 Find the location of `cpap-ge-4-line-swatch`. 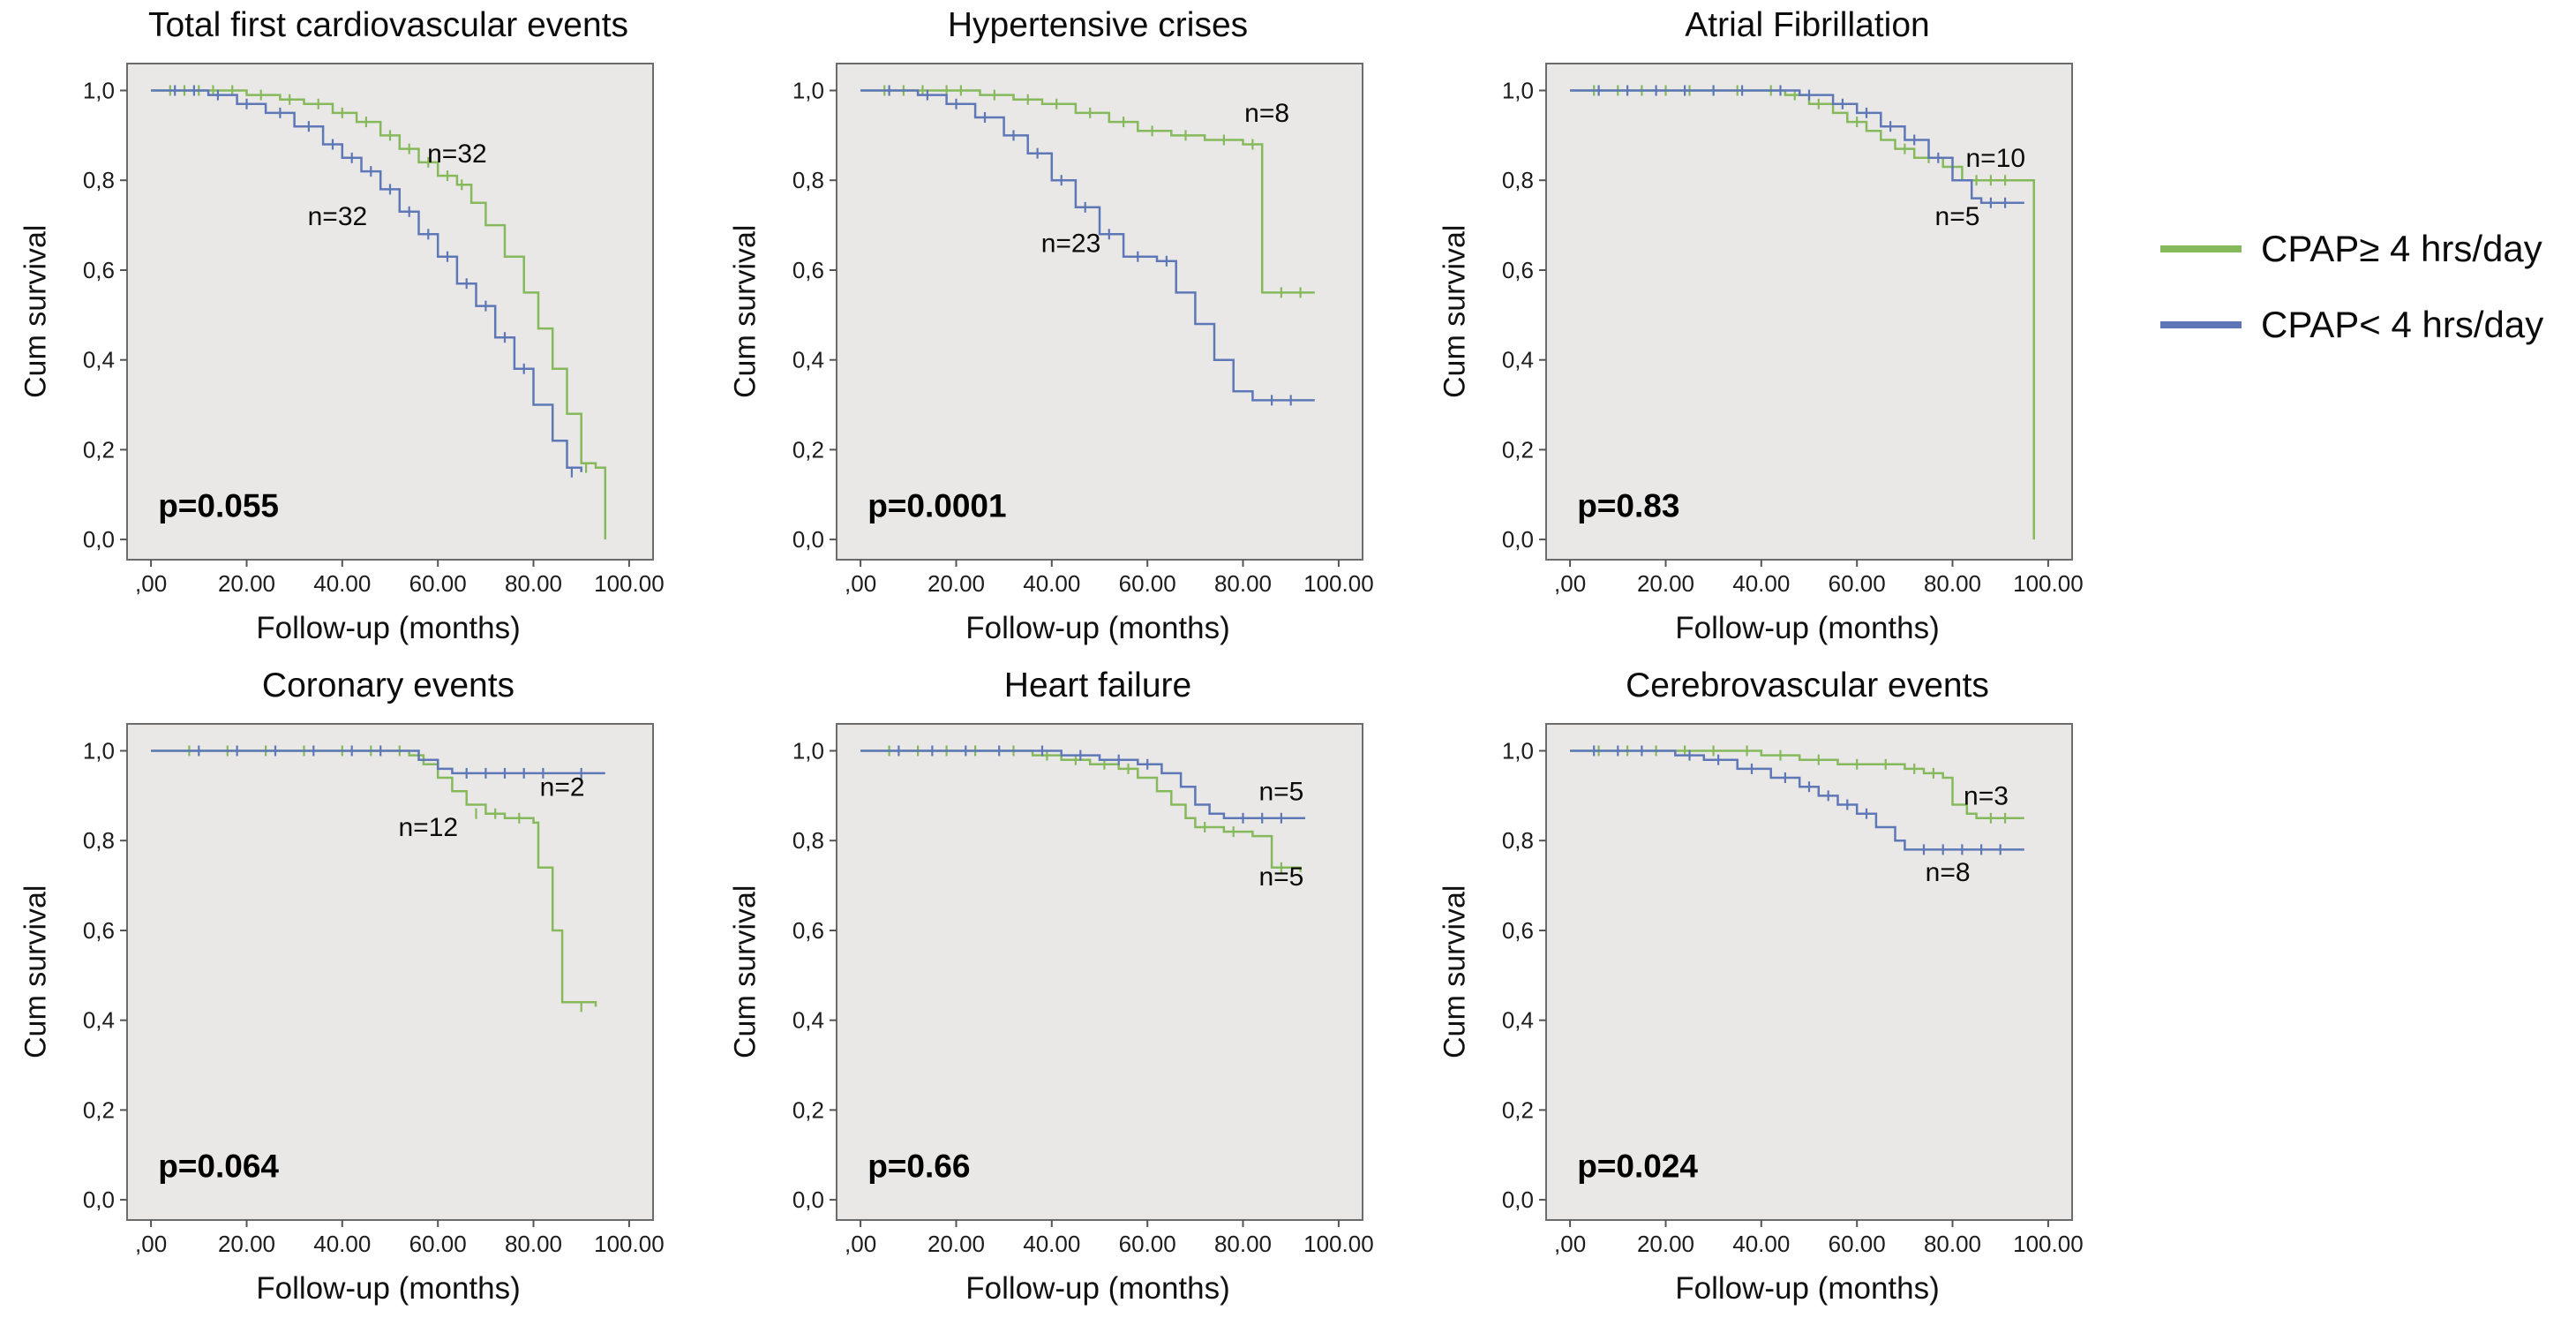

cpap-ge-4-line-swatch is located at coordinates (2201, 249).